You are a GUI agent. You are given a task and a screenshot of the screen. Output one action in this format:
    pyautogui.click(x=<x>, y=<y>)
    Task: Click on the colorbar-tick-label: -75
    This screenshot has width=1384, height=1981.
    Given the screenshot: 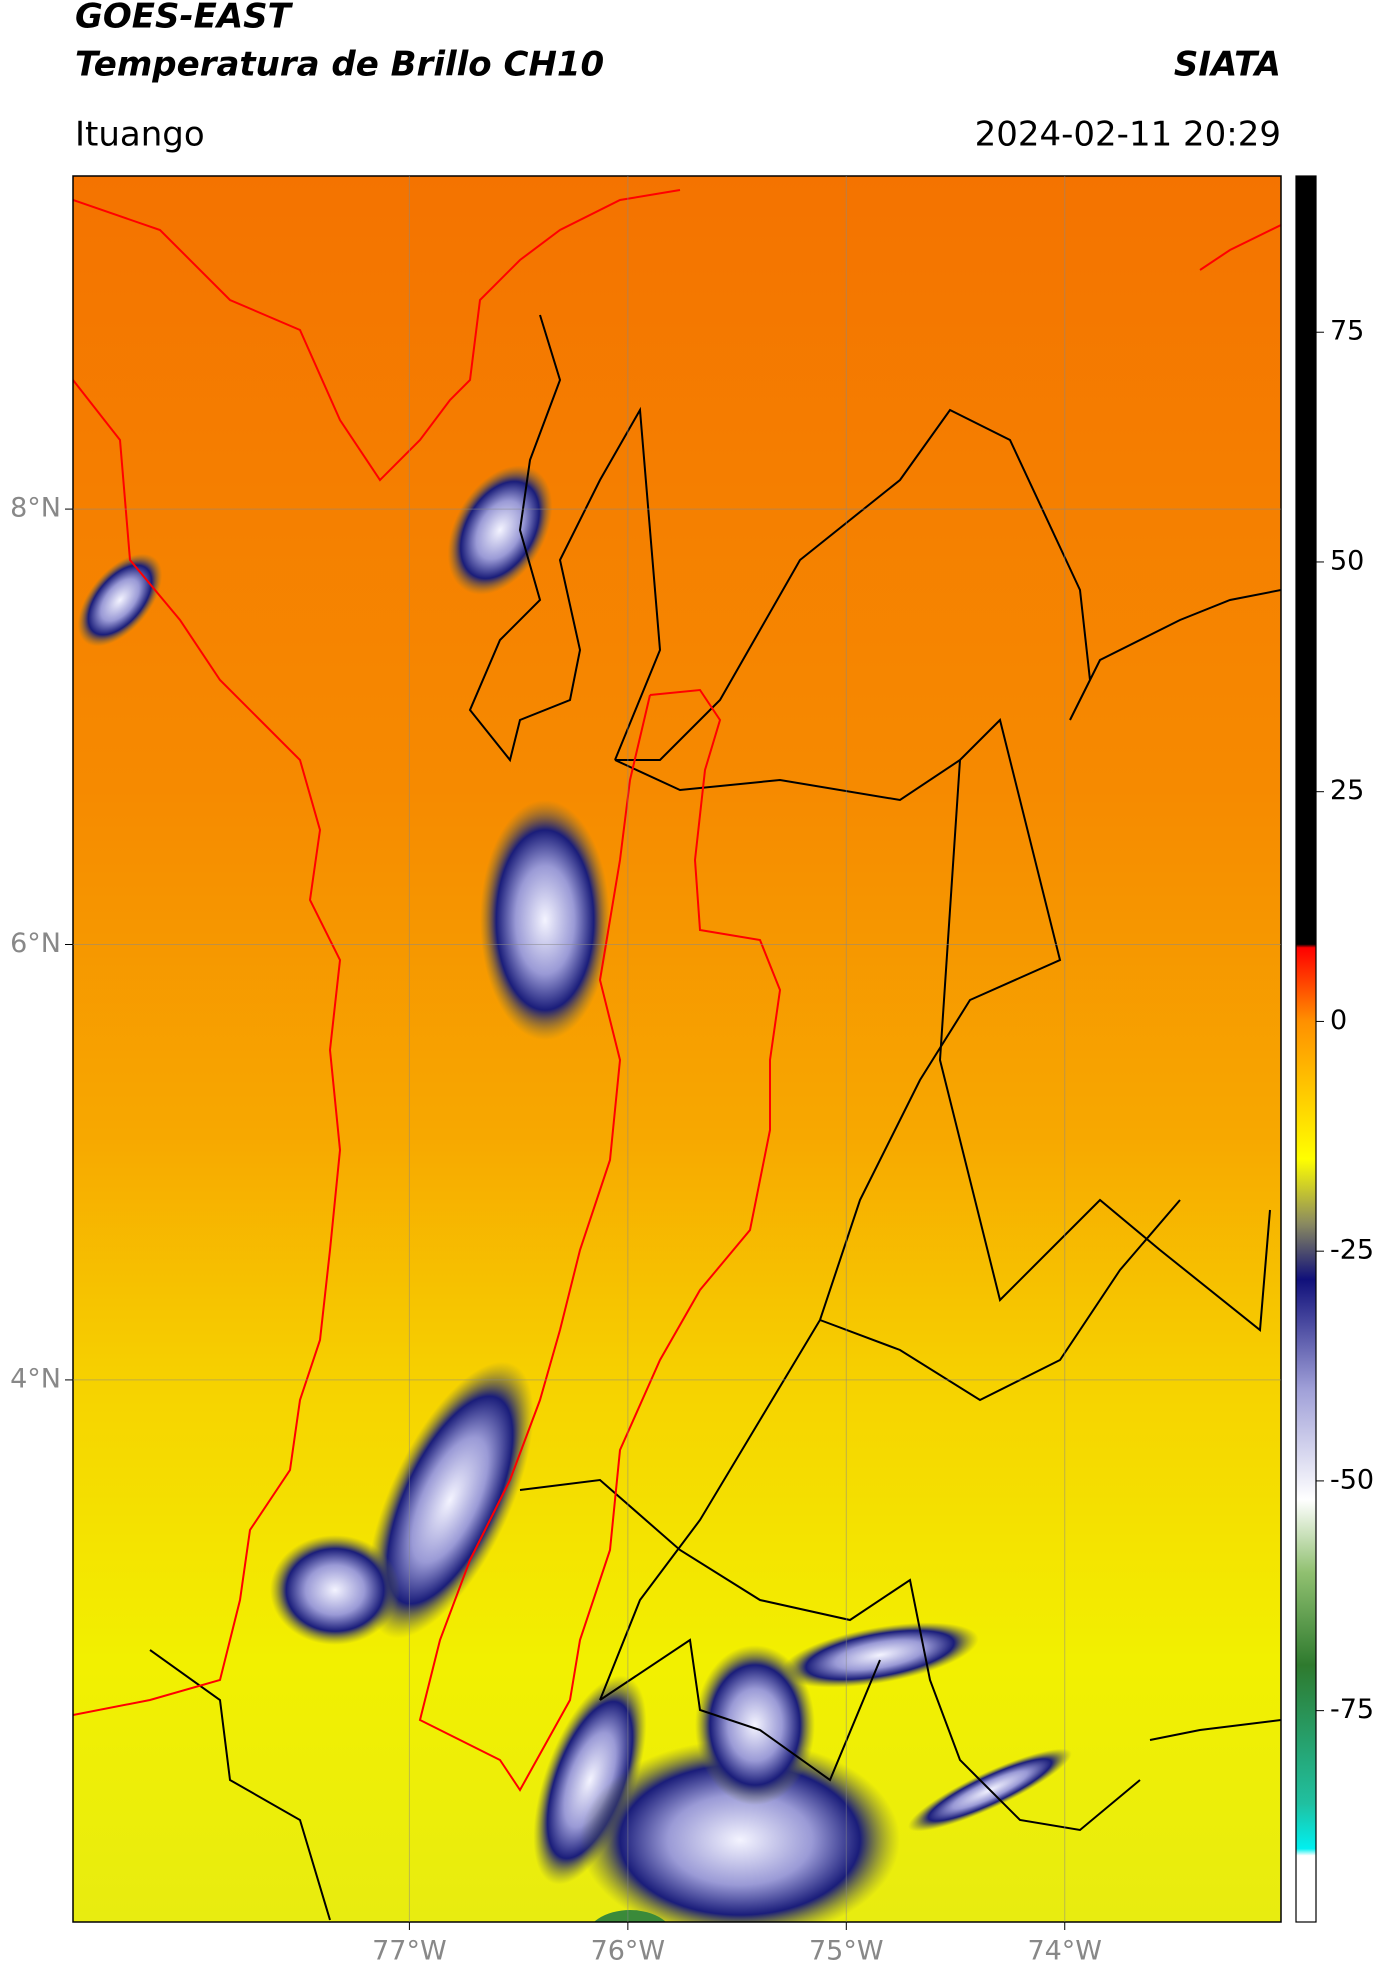 What is the action you would take?
    pyautogui.click(x=1352, y=1709)
    